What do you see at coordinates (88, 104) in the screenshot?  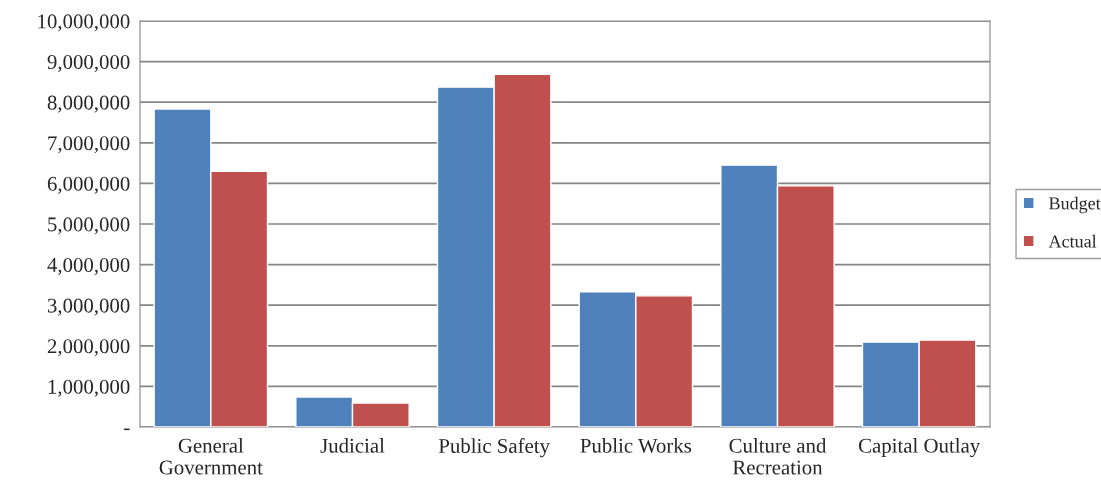 I see `y-tick-label: 8,000,000` at bounding box center [88, 104].